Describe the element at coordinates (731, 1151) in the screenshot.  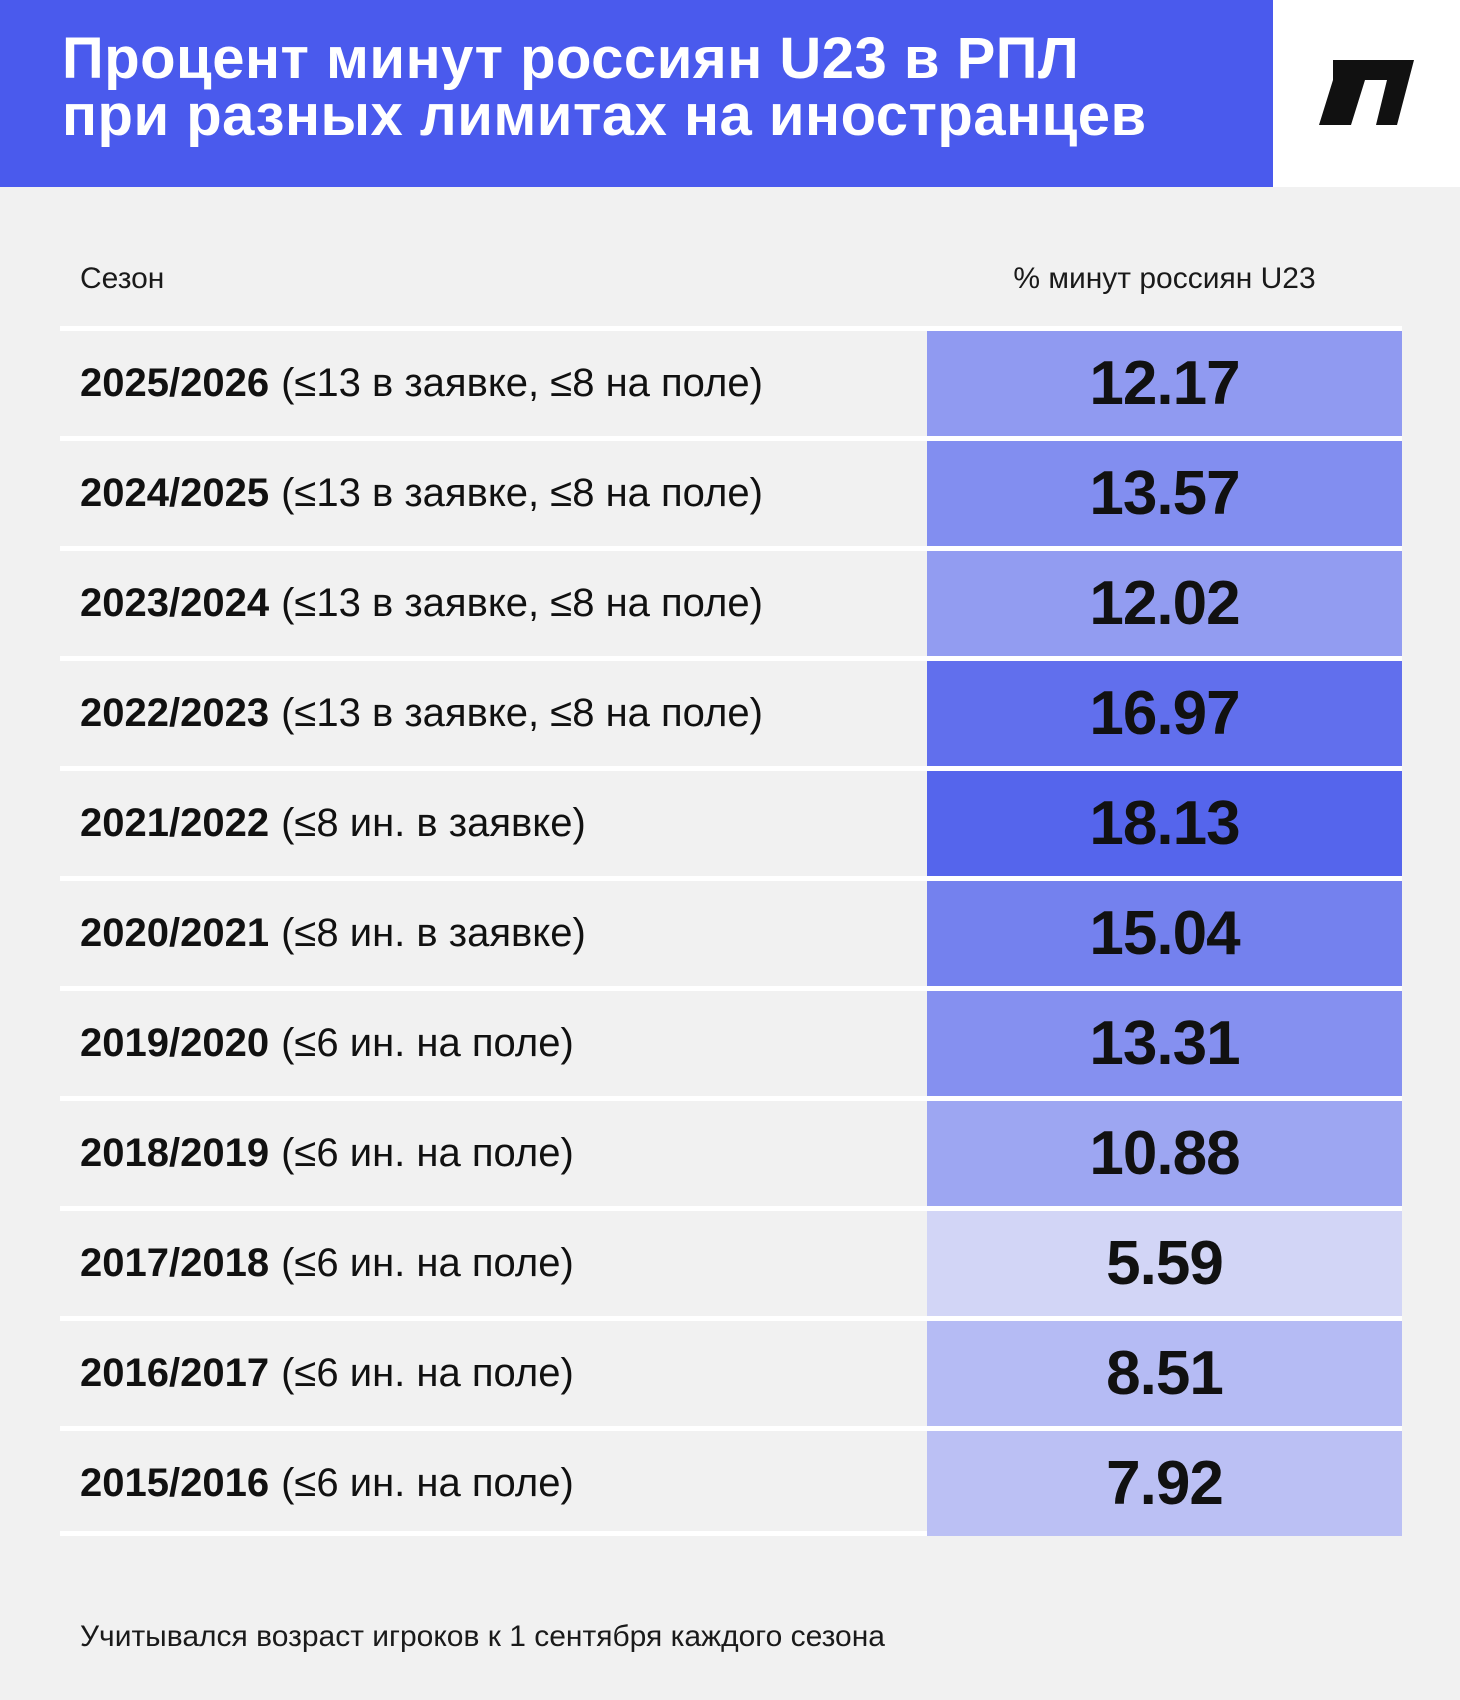
I see `table-row: 2018/2019 (≤6 ин. на поле) 10.88` at that location.